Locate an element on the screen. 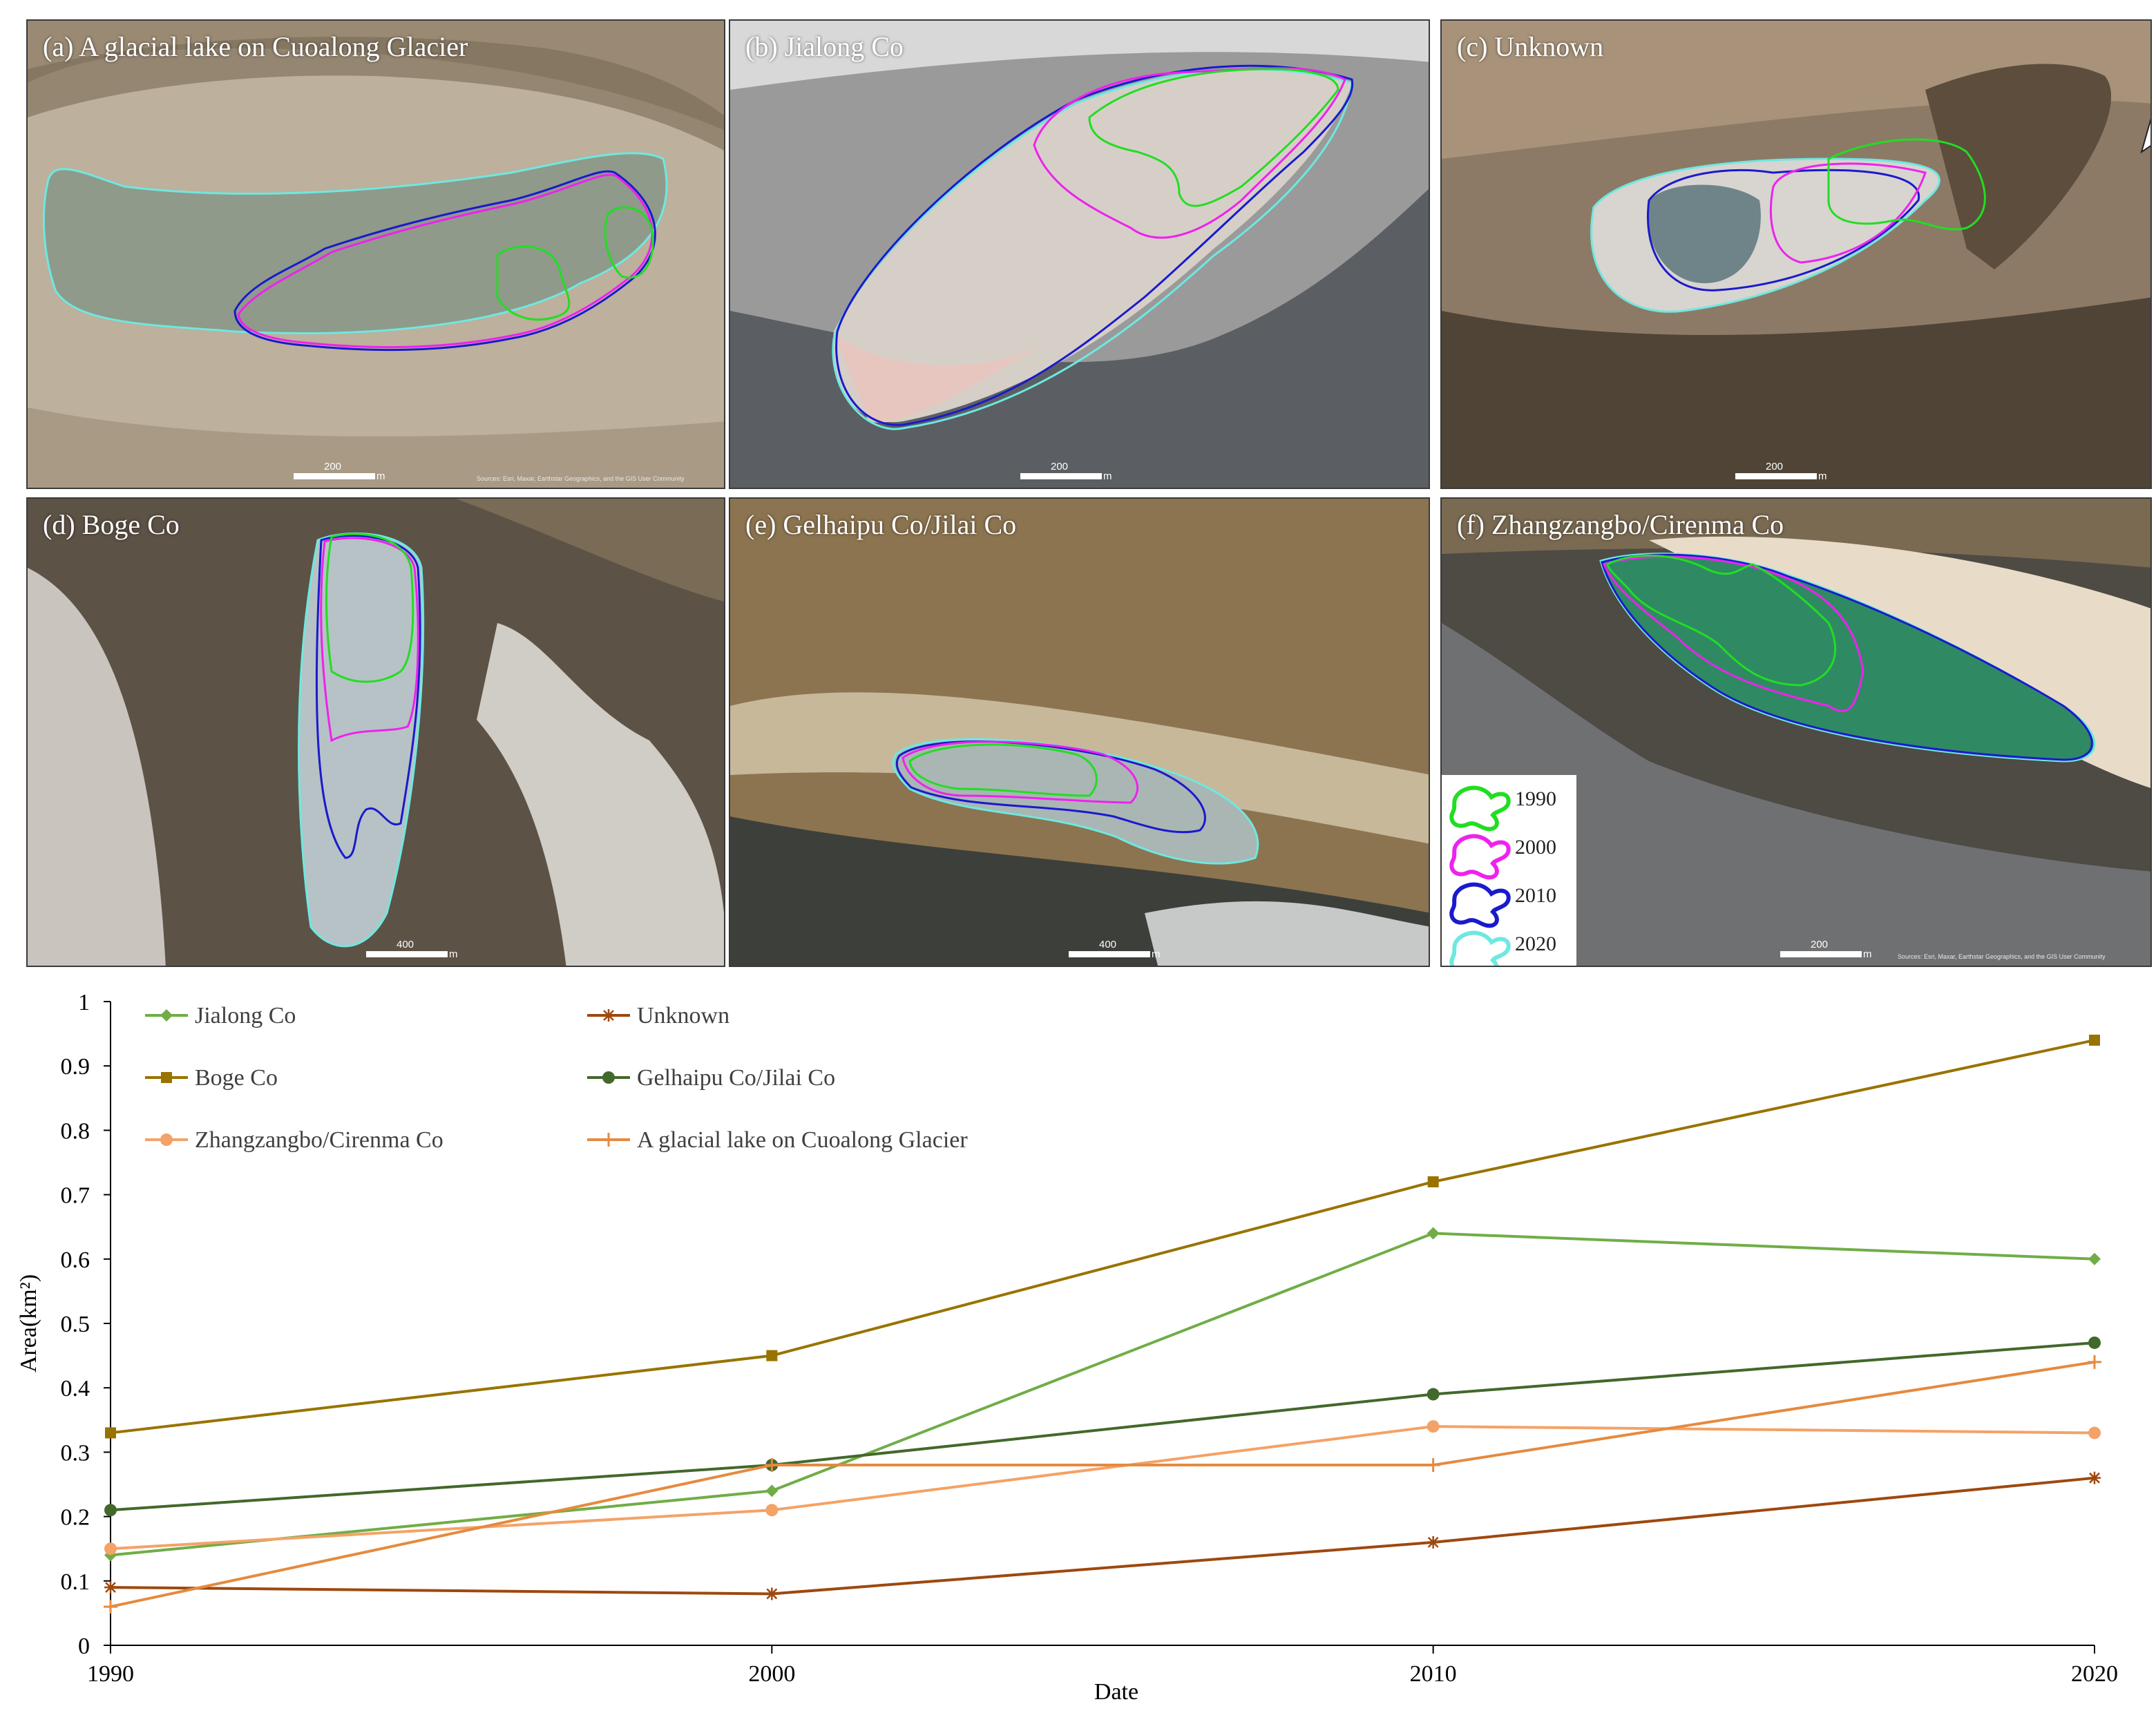 The height and width of the screenshot is (1713, 2156). outline-2000-b is located at coordinates (1189, 153).